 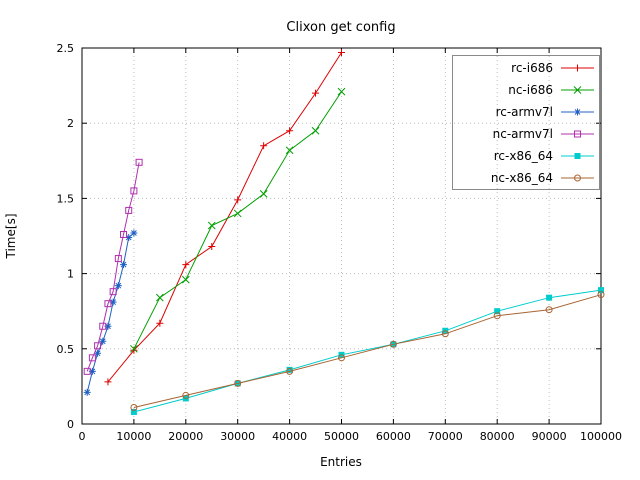 I want to click on series-line-nc-armv7l, so click(x=113, y=267).